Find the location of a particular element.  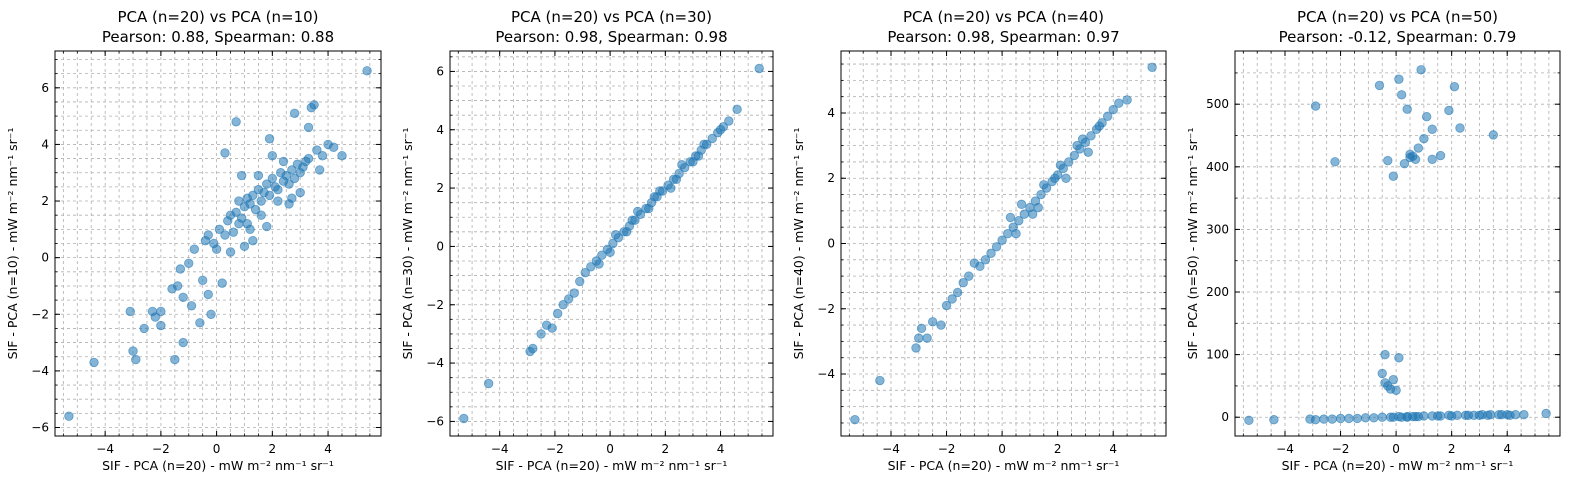

y-tick-label: 6 is located at coordinates (440, 71).